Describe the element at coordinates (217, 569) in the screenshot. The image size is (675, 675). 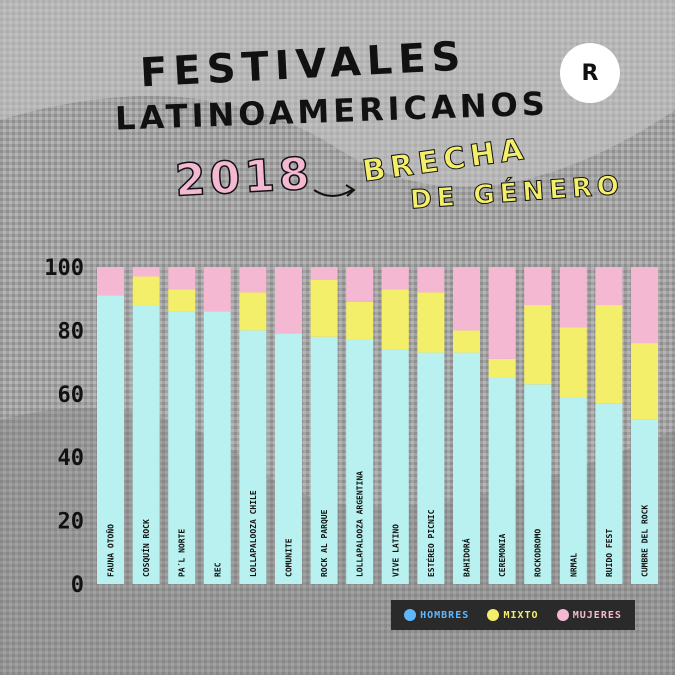
I see `category-label: REC` at that location.